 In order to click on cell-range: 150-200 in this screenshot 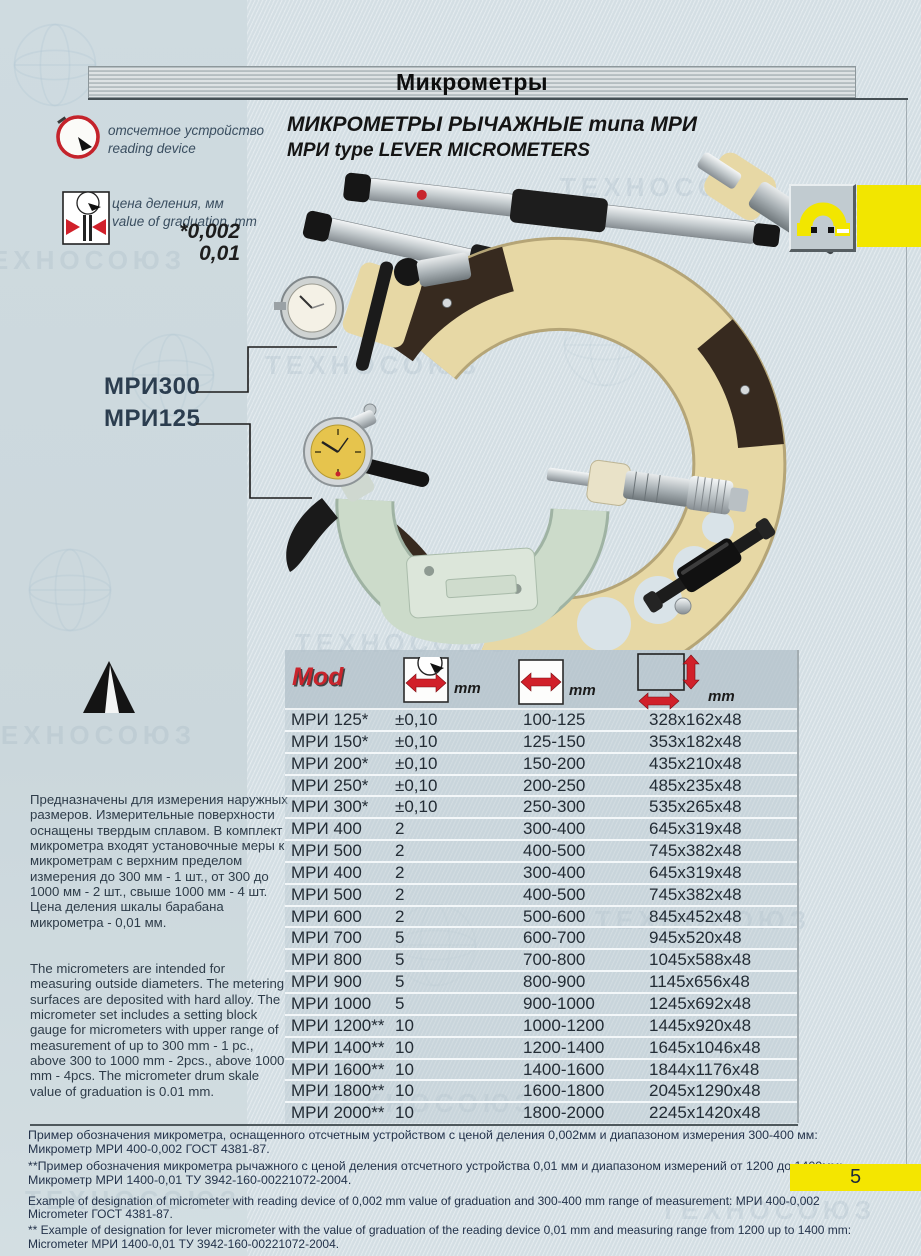, I will do `click(554, 763)`.